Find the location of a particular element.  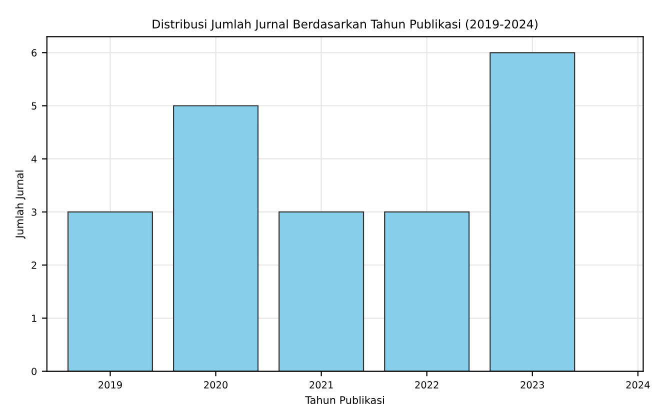

y-tick-label: 5 is located at coordinates (34, 106).